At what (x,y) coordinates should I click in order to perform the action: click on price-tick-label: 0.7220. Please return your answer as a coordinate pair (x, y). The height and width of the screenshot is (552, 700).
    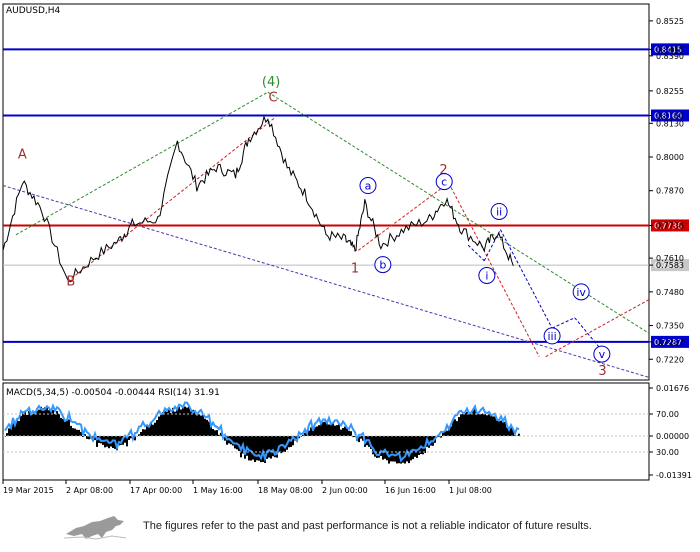
    Looking at the image, I should click on (670, 359).